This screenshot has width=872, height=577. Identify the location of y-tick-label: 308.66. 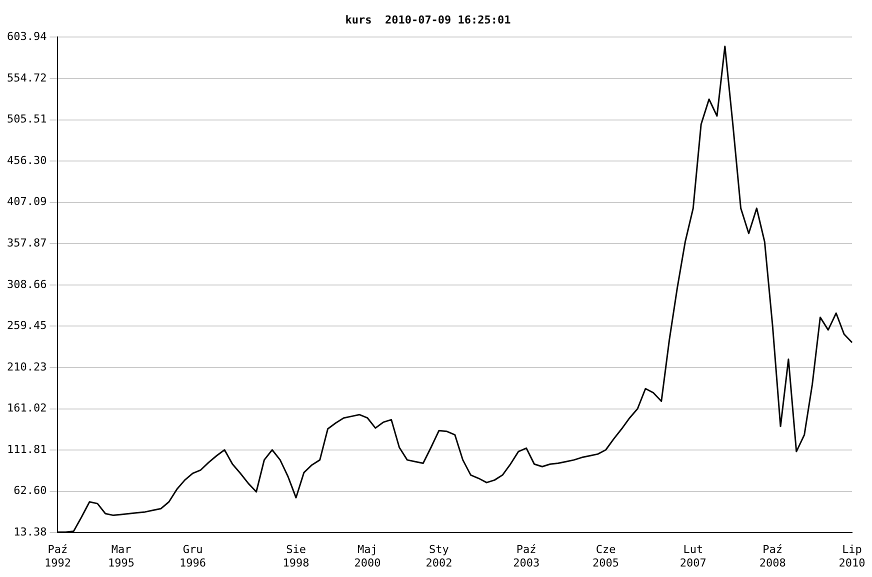
(26, 284).